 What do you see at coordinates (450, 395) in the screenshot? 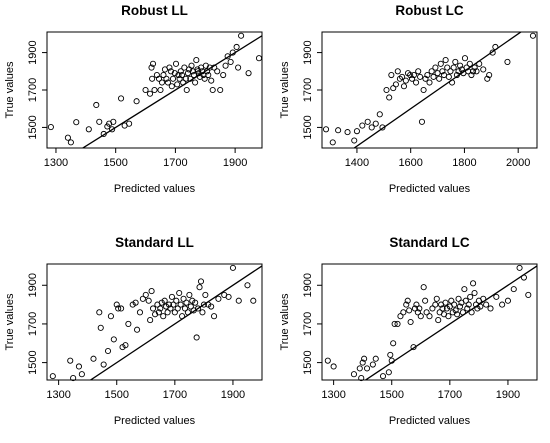
I see `x-tick-label: 1700` at bounding box center [450, 395].